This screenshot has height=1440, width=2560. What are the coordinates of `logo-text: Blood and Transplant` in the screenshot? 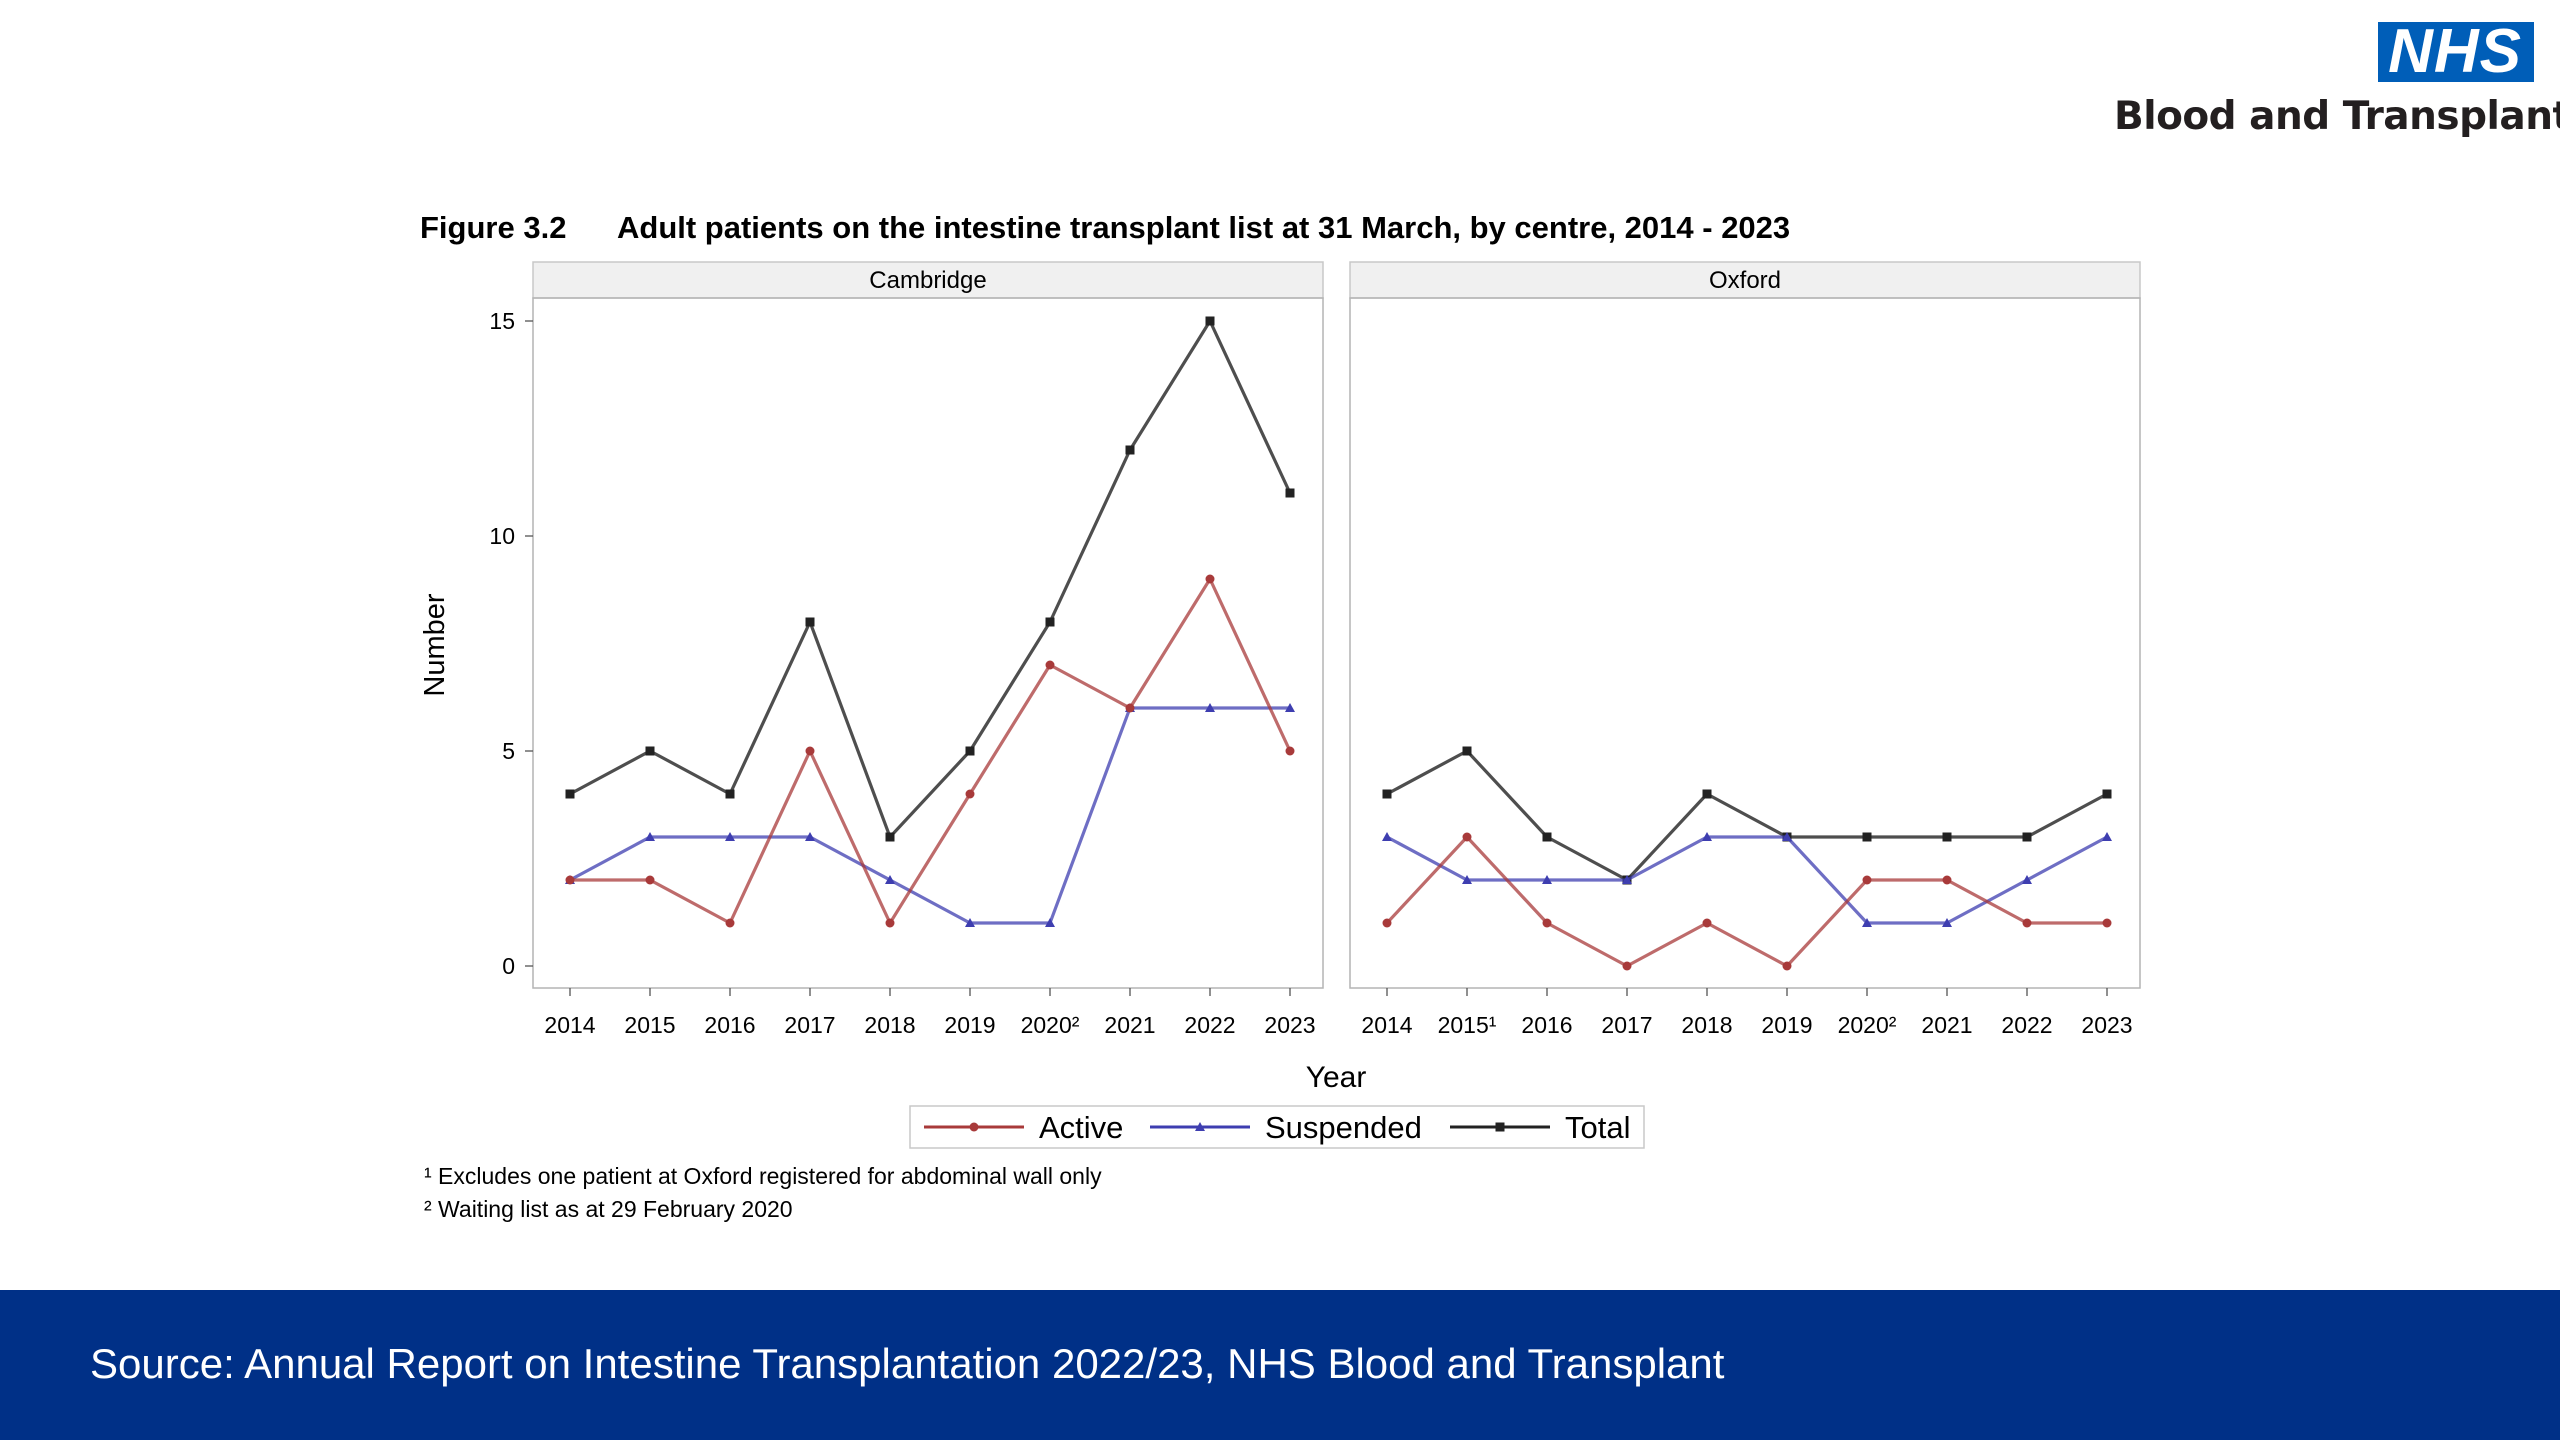 It's located at (2337, 116).